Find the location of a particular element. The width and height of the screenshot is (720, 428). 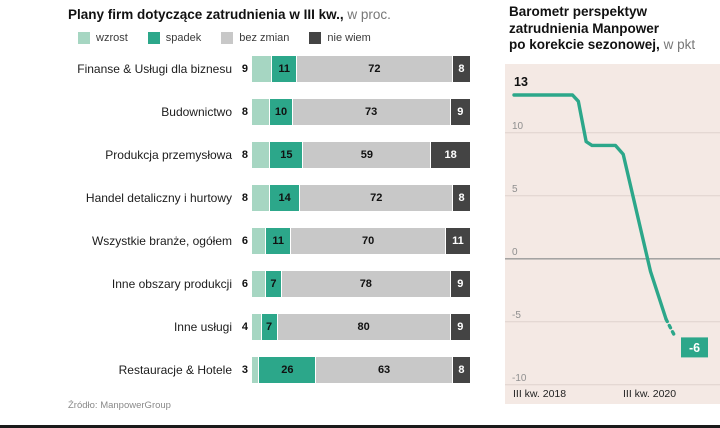

legend-label: nie wiem is located at coordinates (349, 38).